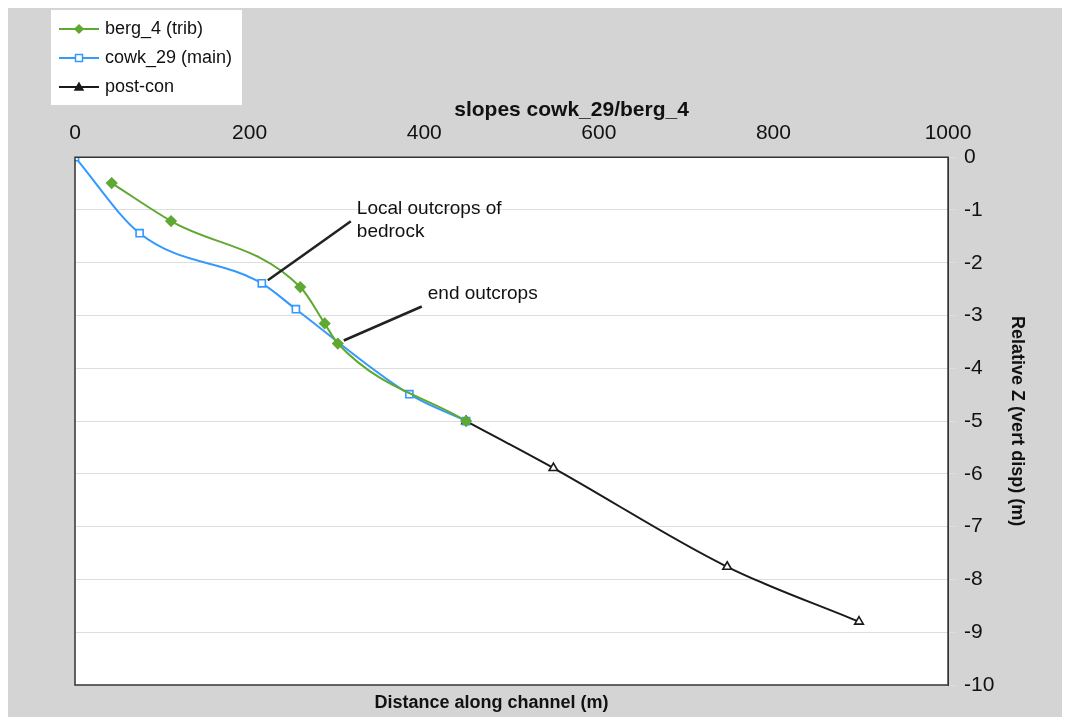 Image resolution: width=1070 pixels, height=725 pixels. Describe the element at coordinates (482, 293) in the screenshot. I see `annotation: end outcrops` at that location.